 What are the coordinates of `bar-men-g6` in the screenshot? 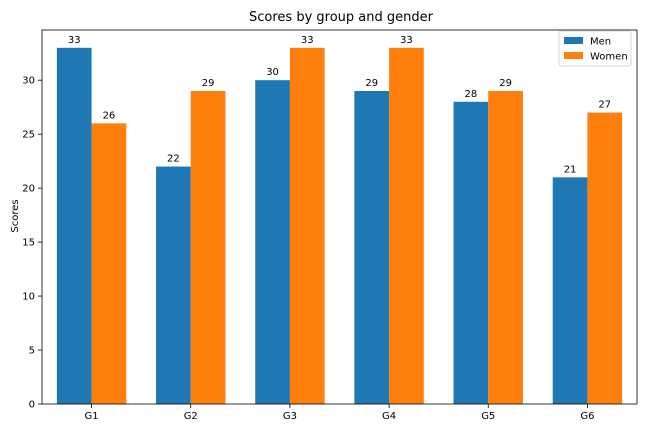 It's located at (570, 290).